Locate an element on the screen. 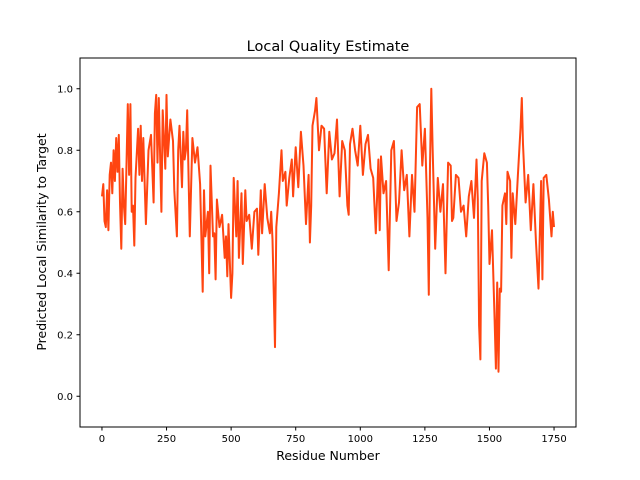 The width and height of the screenshot is (640, 480). x-tick-label: 0 is located at coordinates (102, 439).